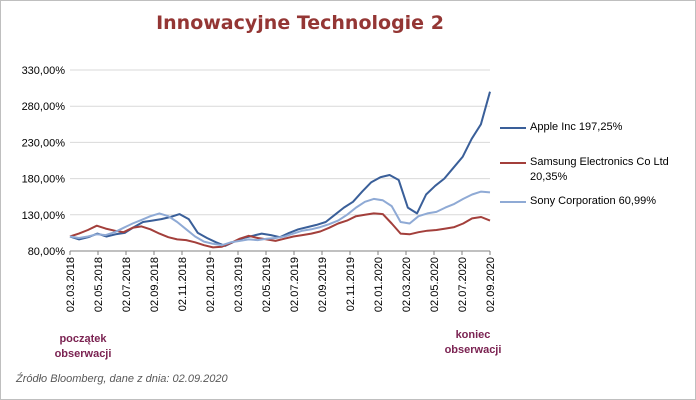 This screenshot has width=696, height=400. I want to click on legend-swatch-sony, so click(513, 202).